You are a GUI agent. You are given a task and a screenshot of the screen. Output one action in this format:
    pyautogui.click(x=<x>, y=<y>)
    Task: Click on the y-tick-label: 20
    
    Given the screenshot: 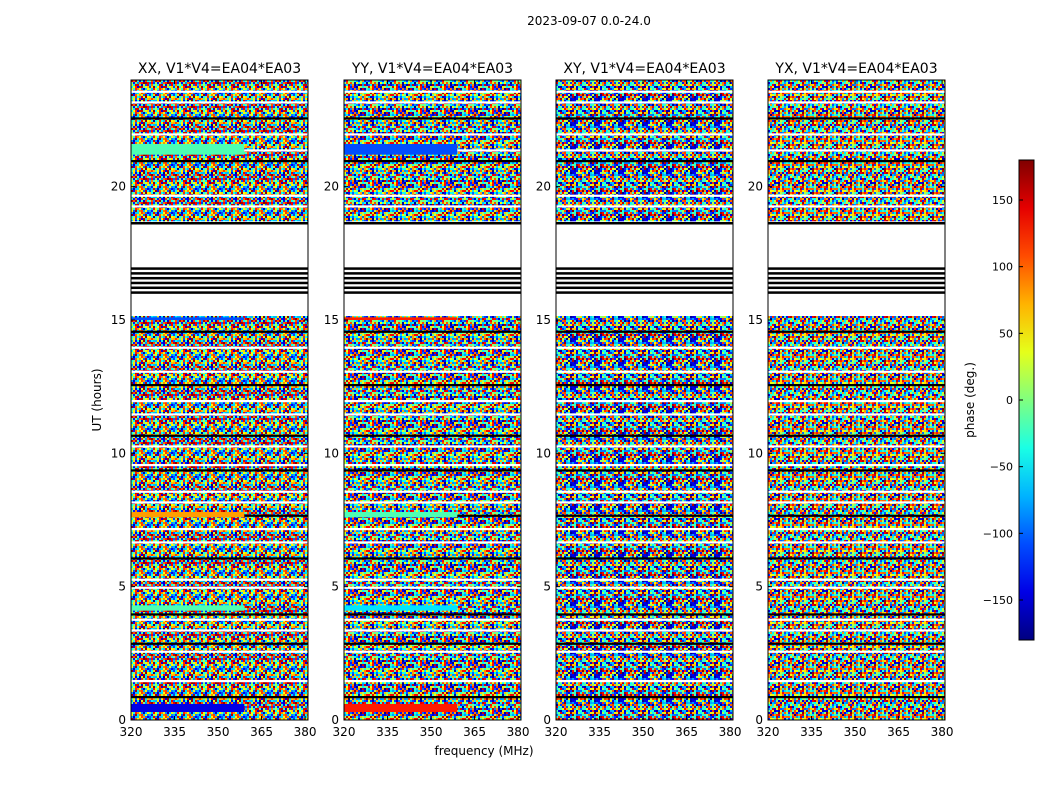 What is the action you would take?
    pyautogui.click(x=118, y=187)
    